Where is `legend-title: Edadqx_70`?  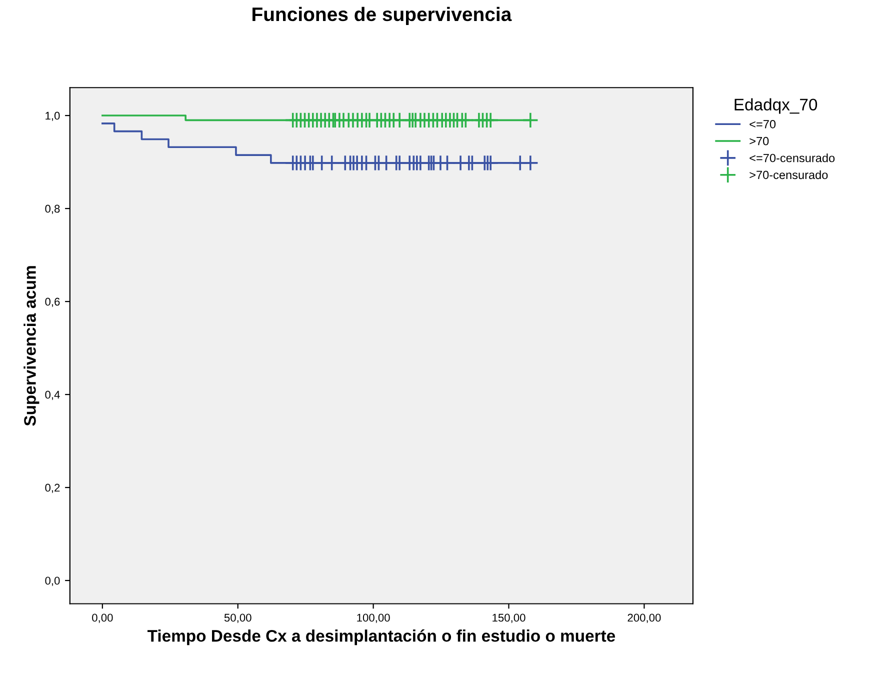
legend-title: Edadqx_70 is located at coordinates (776, 106).